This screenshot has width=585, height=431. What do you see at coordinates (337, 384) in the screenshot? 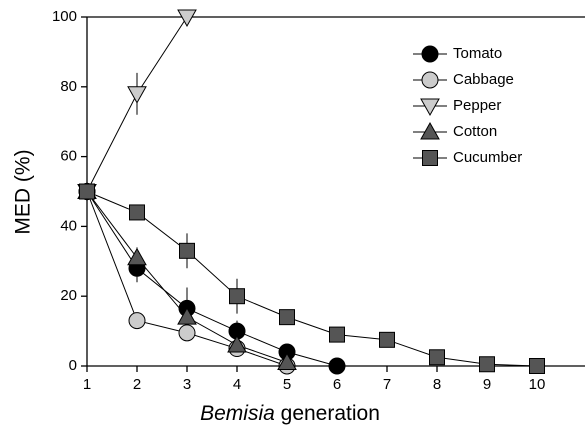
I see `x-tick-label: 6` at bounding box center [337, 384].